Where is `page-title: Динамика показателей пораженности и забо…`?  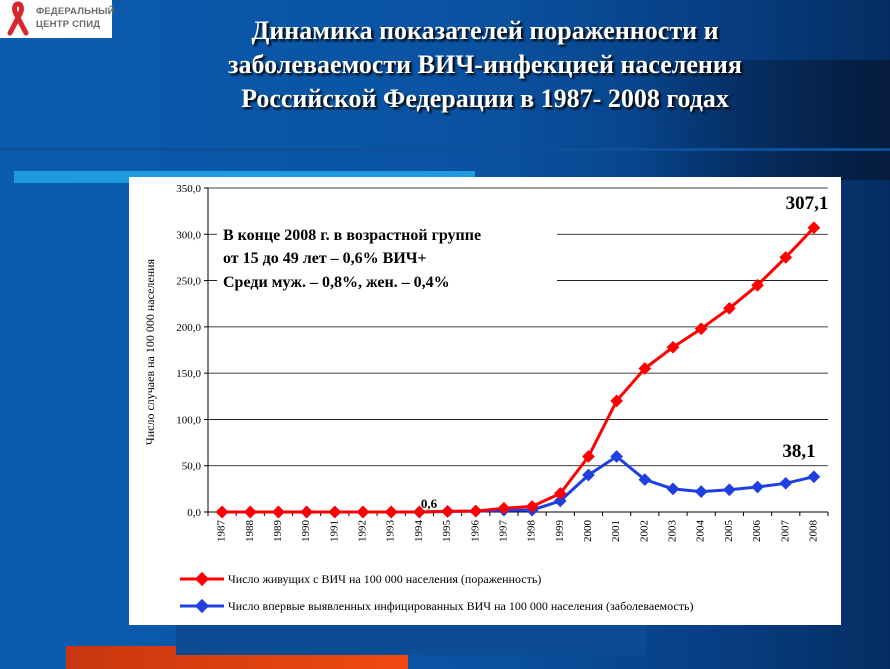 page-title: Динамика показателей пораженности и забо… is located at coordinates (485, 65).